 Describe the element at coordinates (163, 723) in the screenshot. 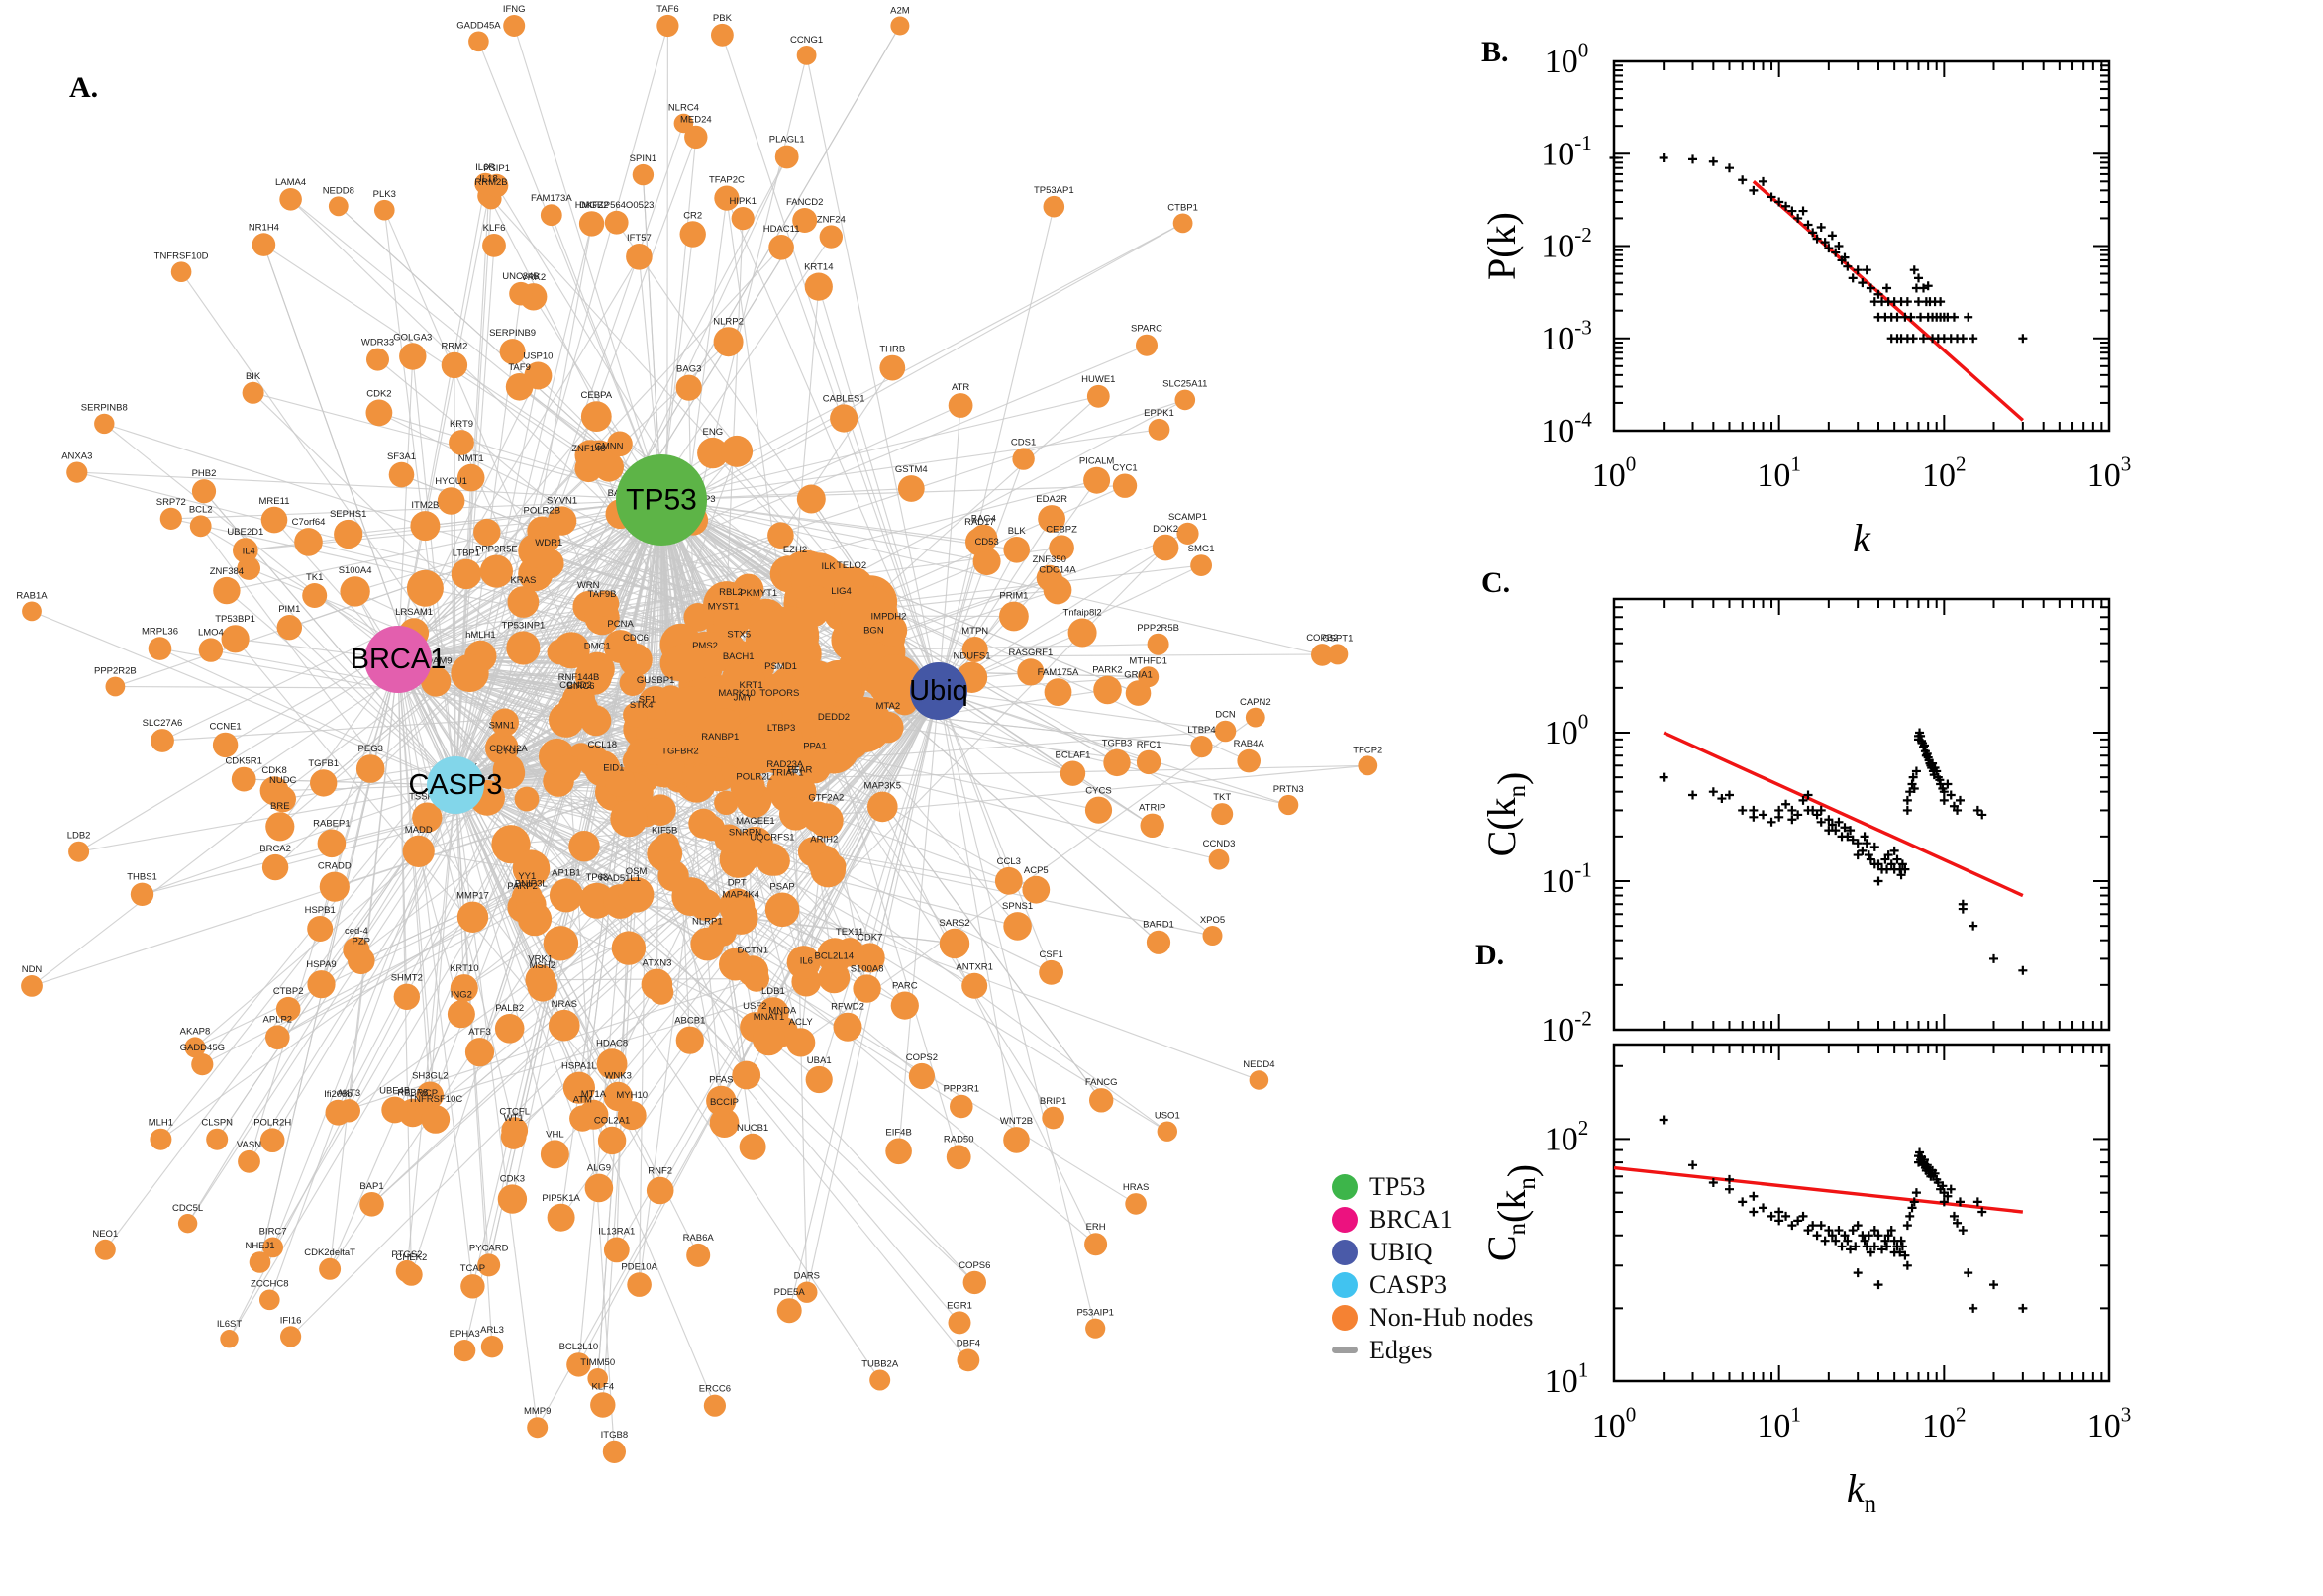

I see `network-node-label: SLC27A6` at that location.